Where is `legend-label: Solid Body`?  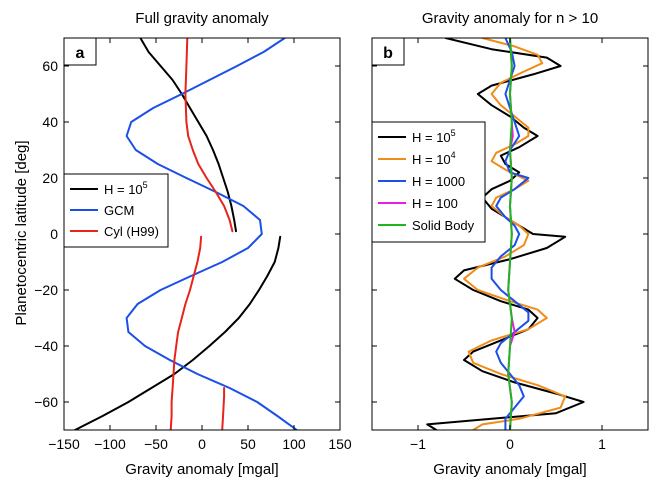
legend-label: Solid Body is located at coordinates (443, 225).